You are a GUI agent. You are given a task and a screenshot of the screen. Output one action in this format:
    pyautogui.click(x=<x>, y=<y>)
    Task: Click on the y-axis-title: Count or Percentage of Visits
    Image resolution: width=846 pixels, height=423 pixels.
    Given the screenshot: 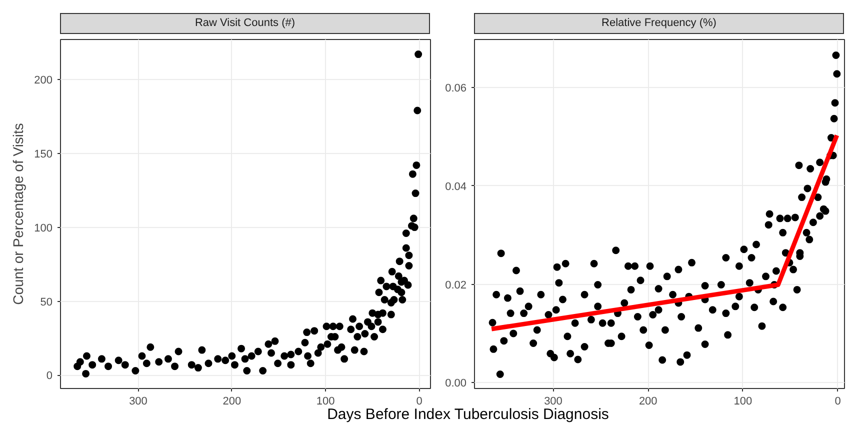 What is the action you would take?
    pyautogui.click(x=18, y=214)
    